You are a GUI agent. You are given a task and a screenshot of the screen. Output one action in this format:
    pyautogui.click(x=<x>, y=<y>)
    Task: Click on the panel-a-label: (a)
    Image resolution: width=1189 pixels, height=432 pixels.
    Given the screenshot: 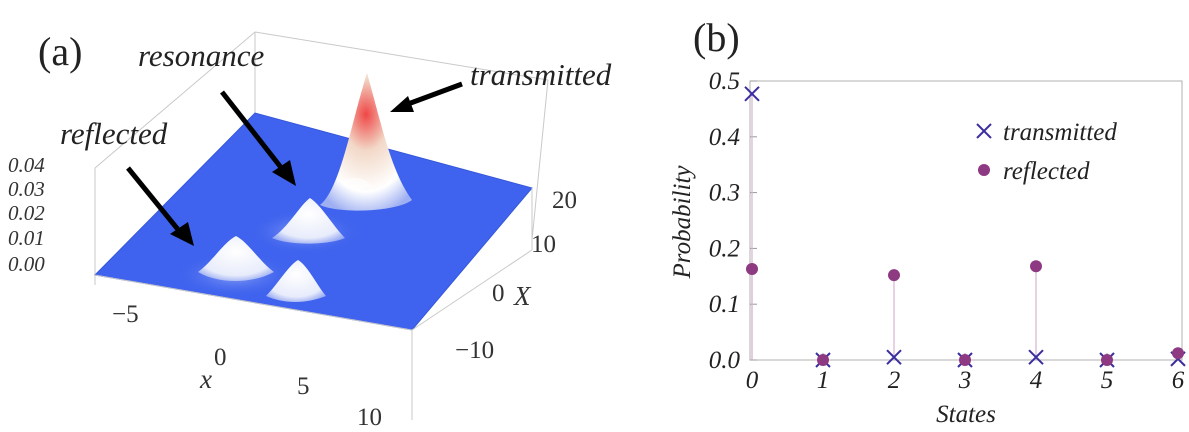 What is the action you would take?
    pyautogui.click(x=60, y=51)
    